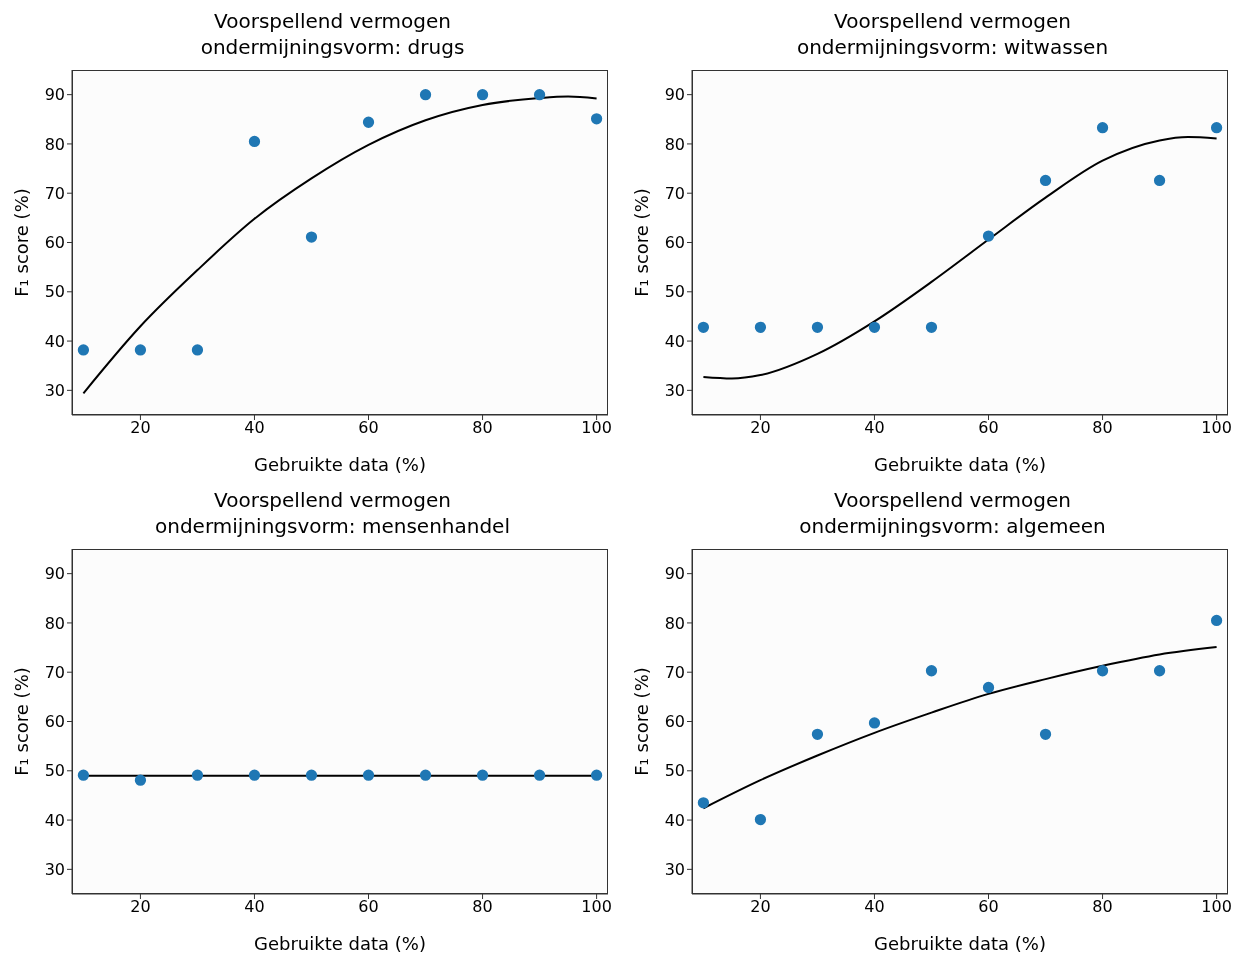 The image size is (1239, 969). What do you see at coordinates (332, 513) in the screenshot?
I see `chart-title: Voorspellend vermogen ondermijningsvorm: mensenhandel` at bounding box center [332, 513].